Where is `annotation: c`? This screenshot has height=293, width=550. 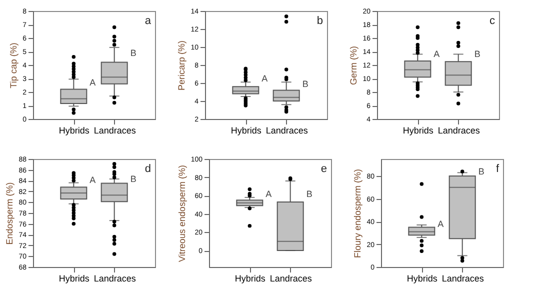 annotation: c is located at coordinates (493, 21).